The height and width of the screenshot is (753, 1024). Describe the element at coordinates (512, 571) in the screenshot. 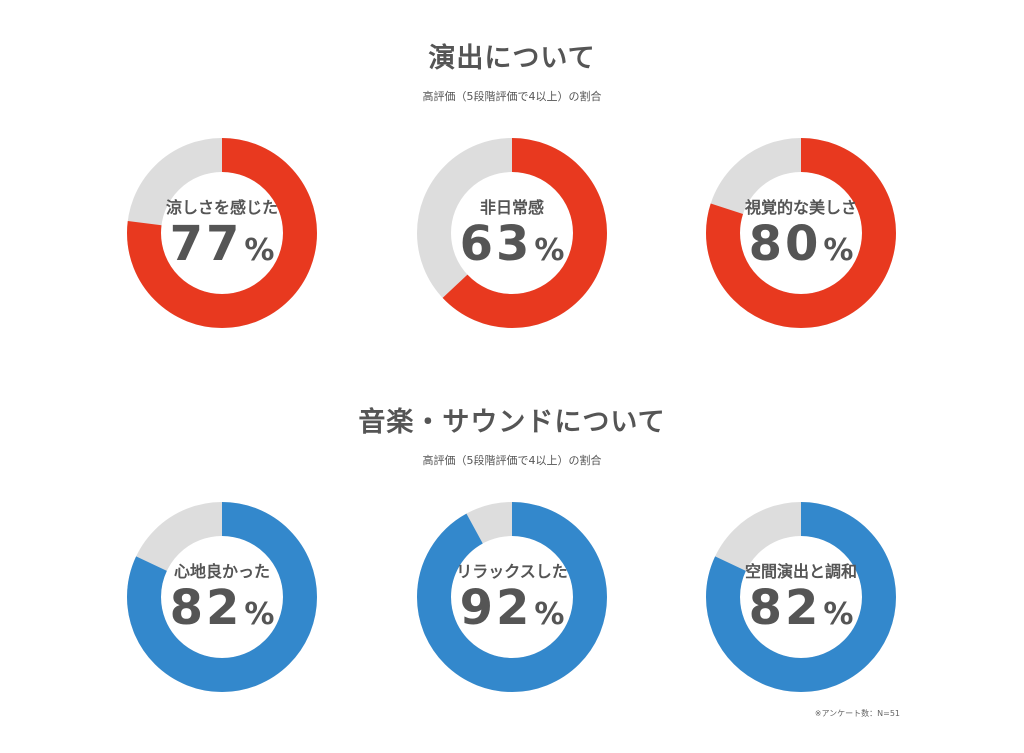

I see `donut-label: リラックスした` at that location.